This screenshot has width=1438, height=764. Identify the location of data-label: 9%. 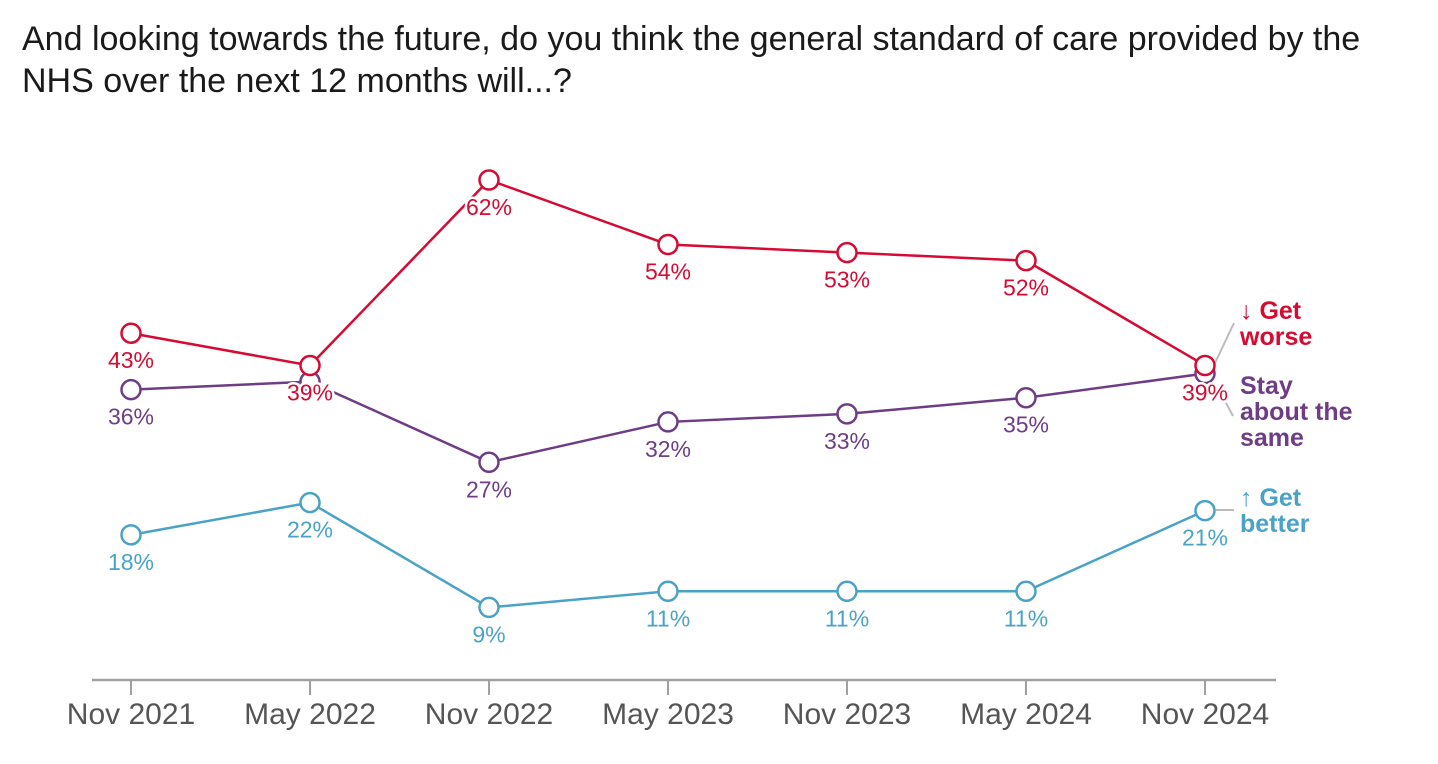
(488, 634).